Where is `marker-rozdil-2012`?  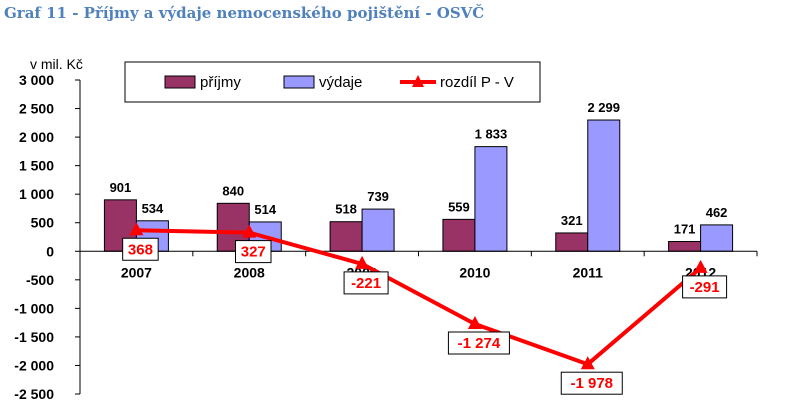
marker-rozdil-2012 is located at coordinates (700, 266).